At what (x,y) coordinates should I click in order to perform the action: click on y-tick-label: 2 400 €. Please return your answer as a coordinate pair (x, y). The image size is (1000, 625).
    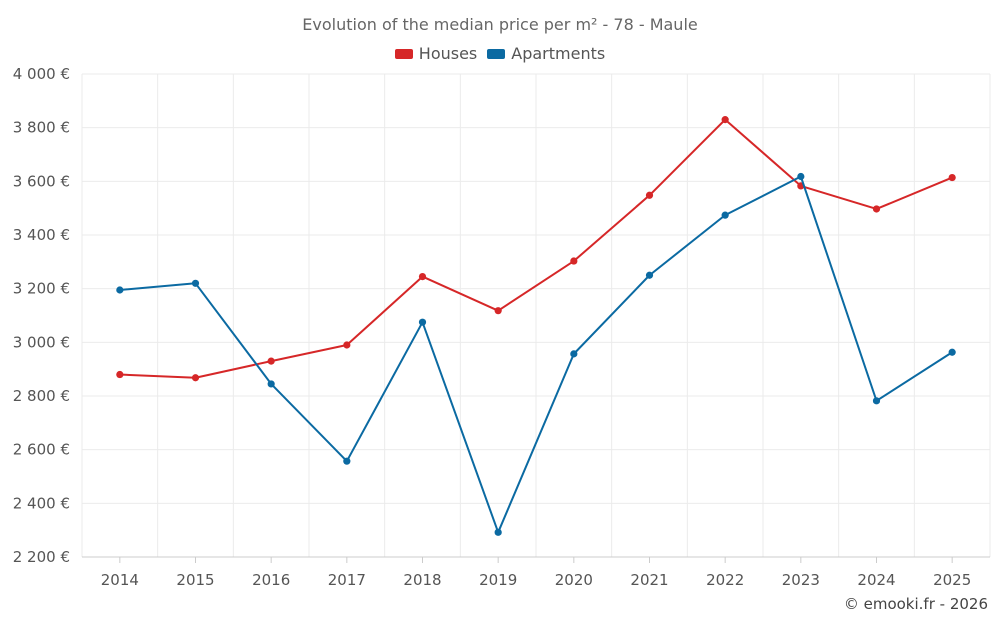
    Looking at the image, I should click on (41, 503).